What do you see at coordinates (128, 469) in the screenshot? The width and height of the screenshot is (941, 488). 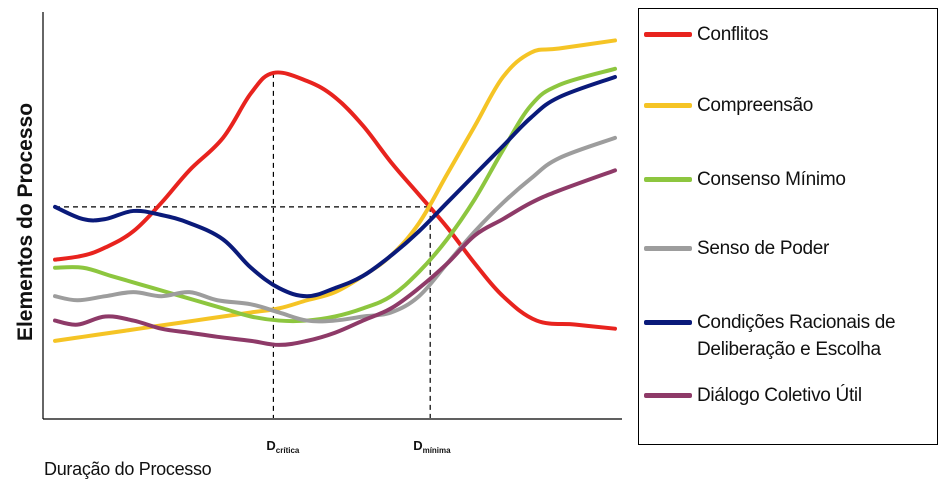 I see `x-axis-label: Duração do Processo` at bounding box center [128, 469].